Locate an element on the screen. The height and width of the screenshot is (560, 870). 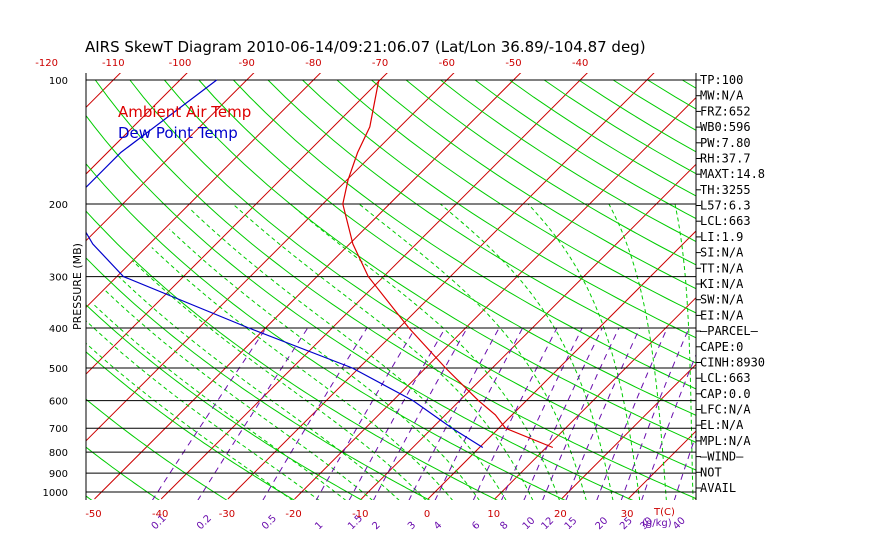
top-temp-tick-label: -90 is located at coordinates (247, 63).